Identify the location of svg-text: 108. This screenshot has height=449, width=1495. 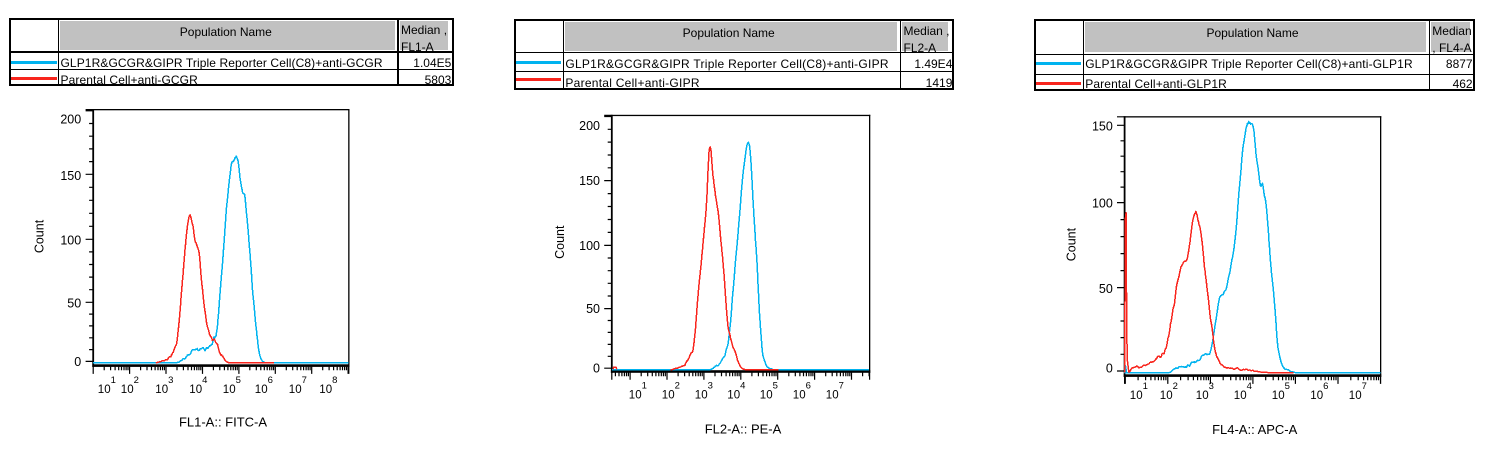
(328, 385).